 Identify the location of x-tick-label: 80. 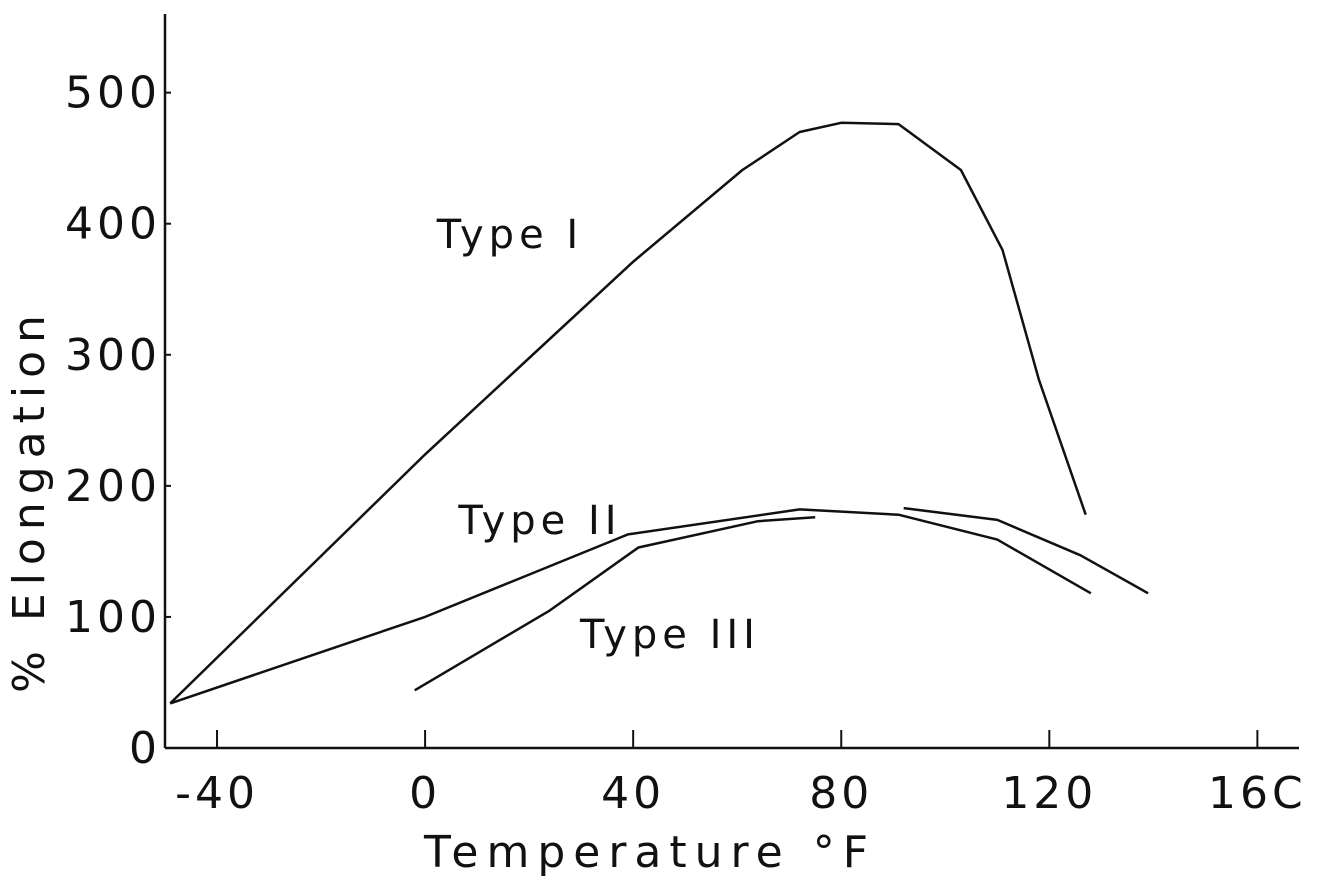
(841, 793).